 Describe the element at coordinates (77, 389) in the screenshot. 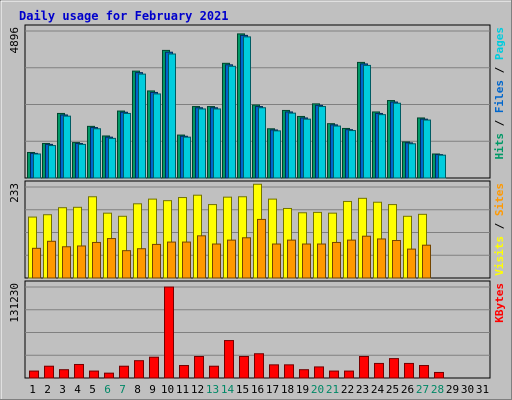

I see `x-tick-label-4: 4` at that location.